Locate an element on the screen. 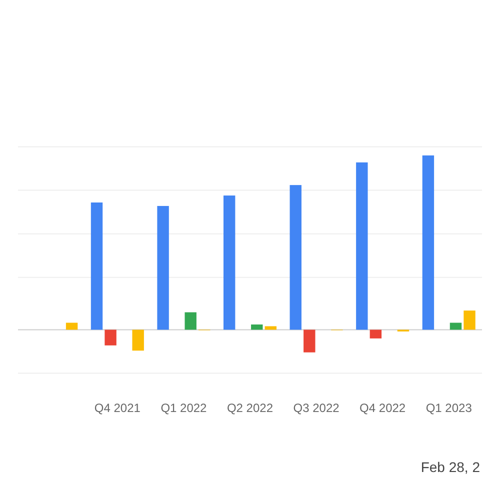  x-tick-label: Q4 2022 is located at coordinates (383, 408).